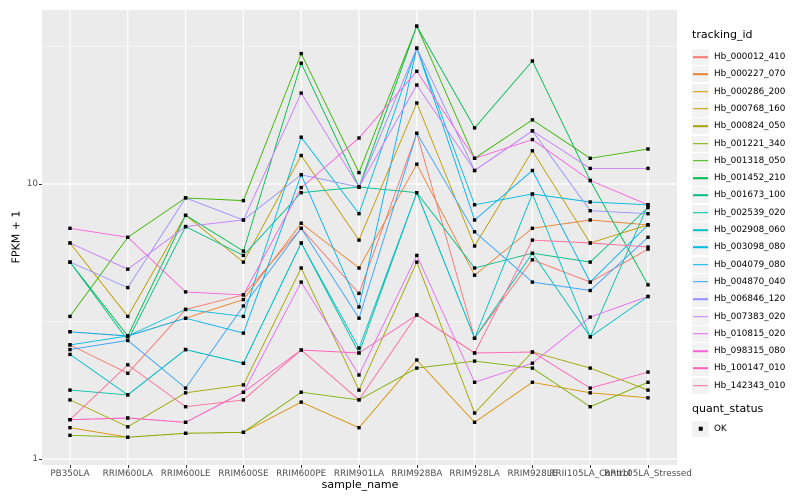 The height and width of the screenshot is (500, 800). I want to click on legend-item-Hb_001221_340: Hb_001221_340, so click(738, 143).